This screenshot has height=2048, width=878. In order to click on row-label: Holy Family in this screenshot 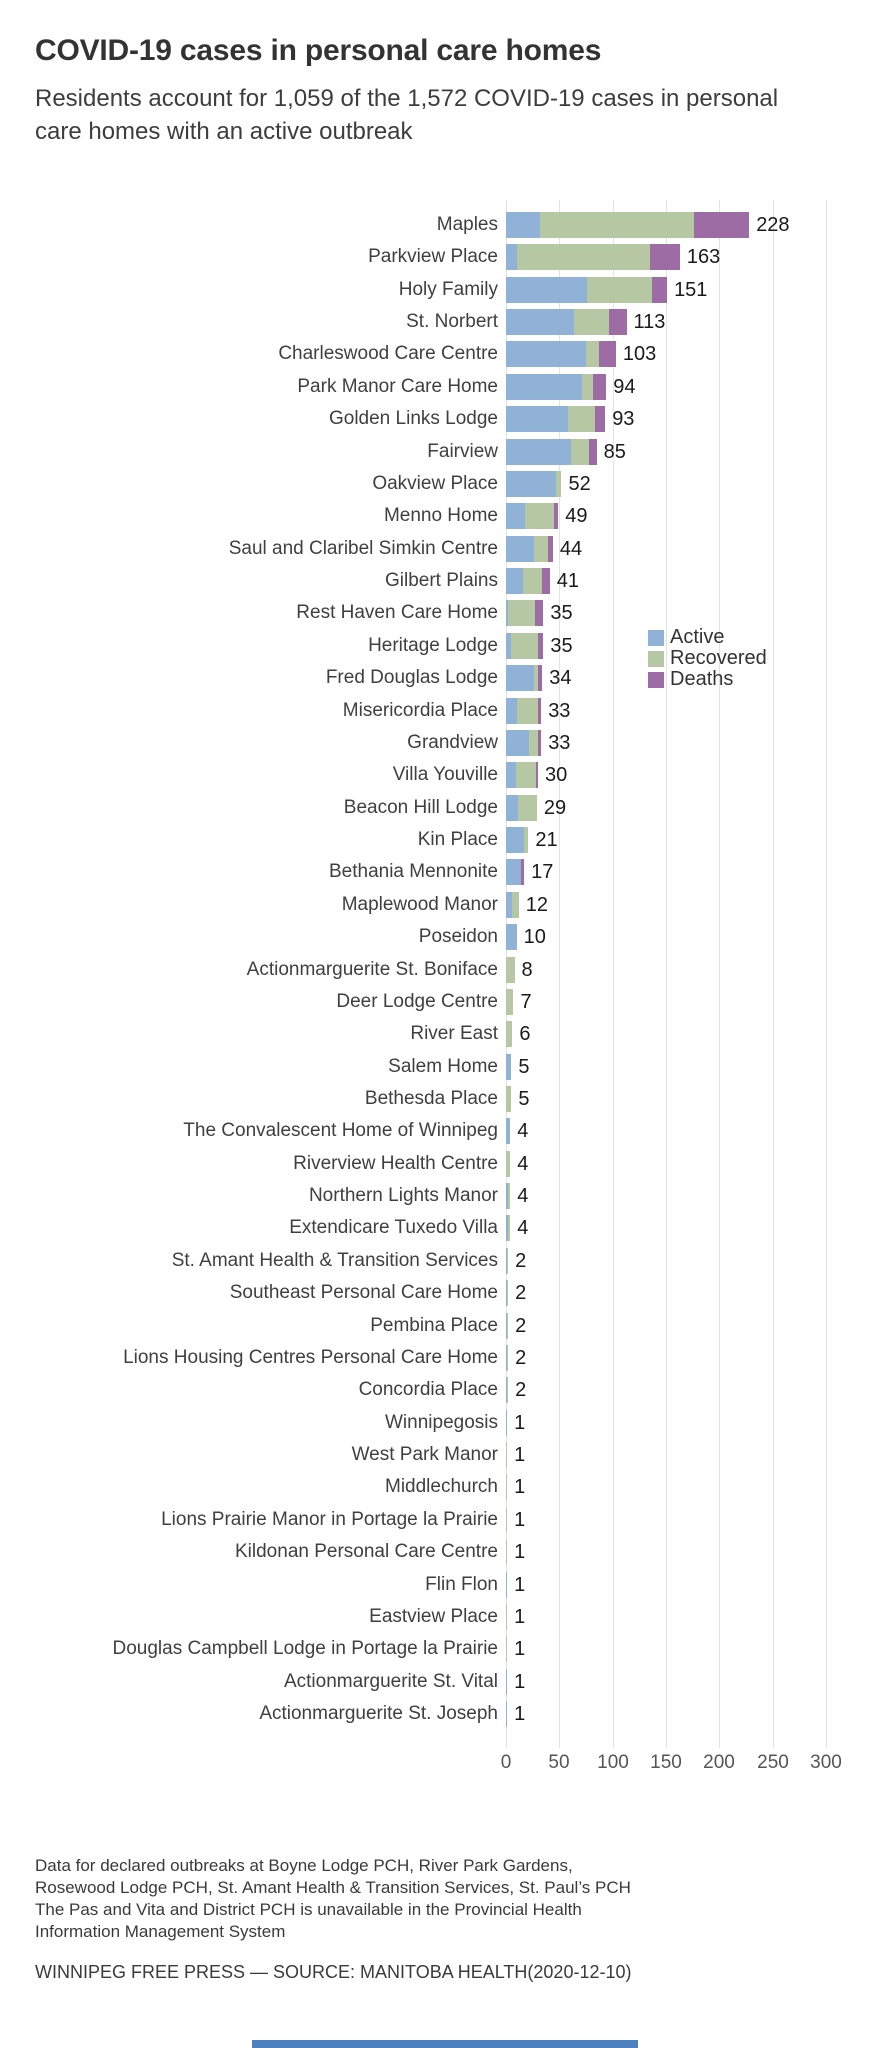, I will do `click(448, 289)`.